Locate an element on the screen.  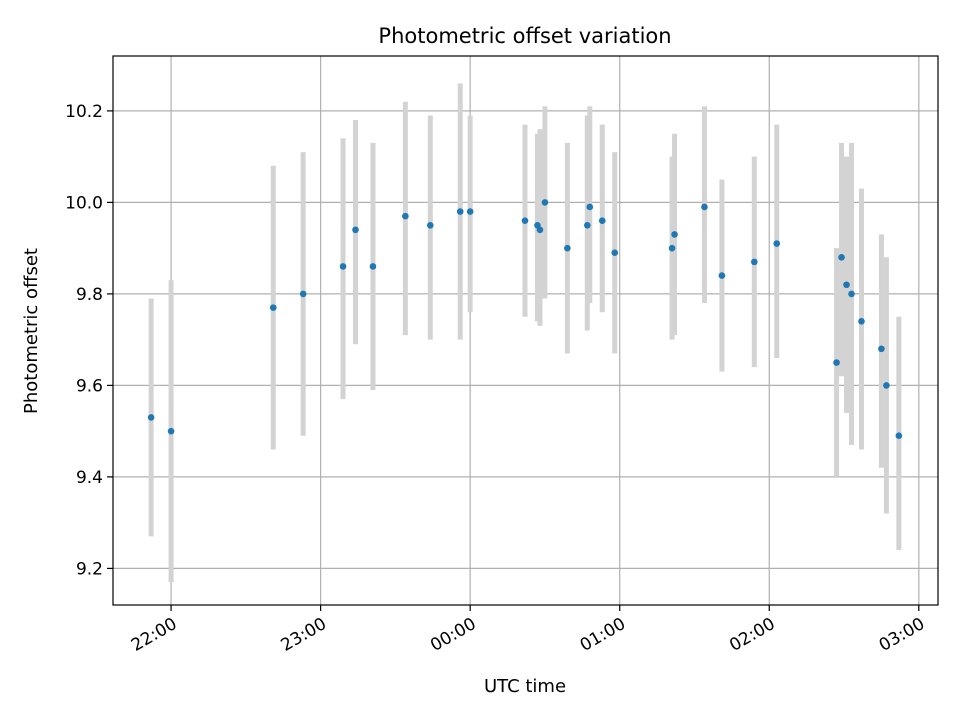
chart-title: Photometric offset variation is located at coordinates (524, 36).